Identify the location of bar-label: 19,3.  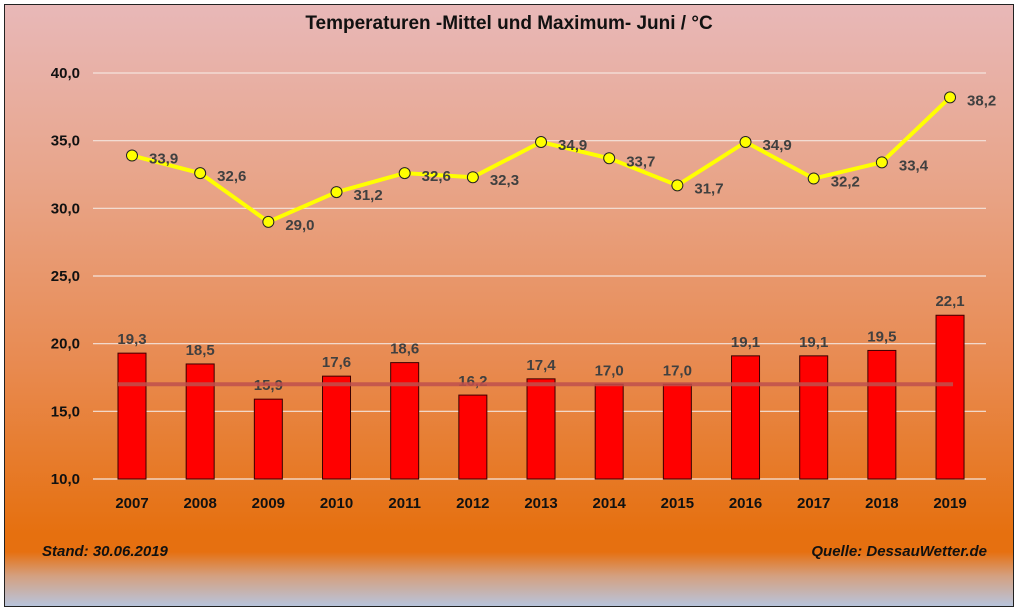
(131, 339).